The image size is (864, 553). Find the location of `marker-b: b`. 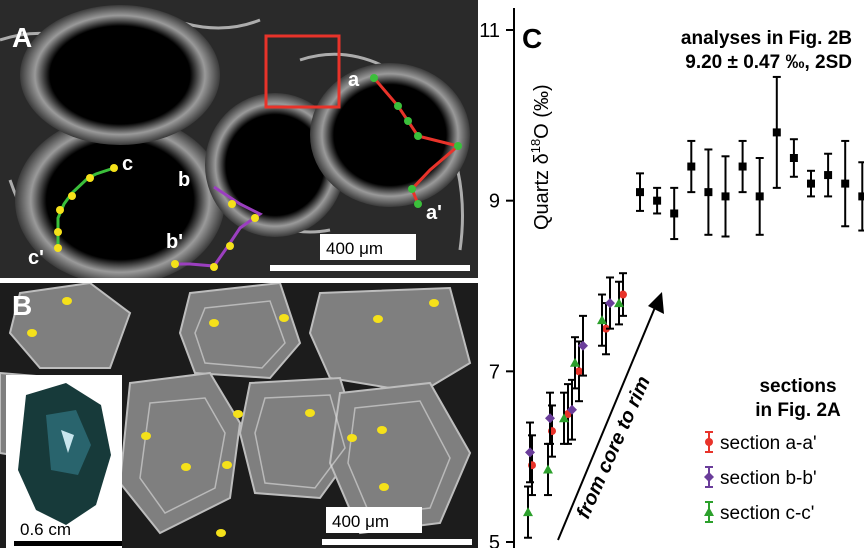

marker-b: b is located at coordinates (184, 180).